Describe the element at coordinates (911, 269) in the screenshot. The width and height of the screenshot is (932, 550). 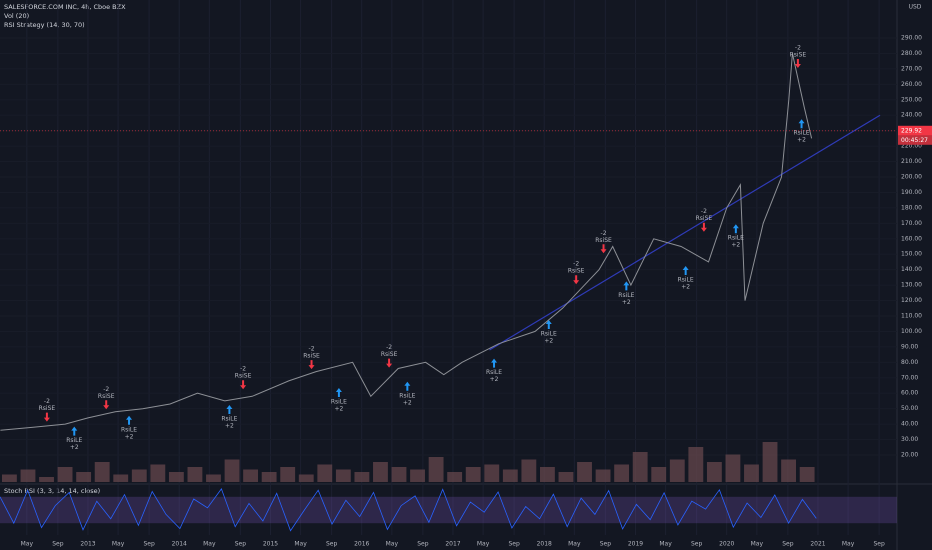
I see `y-tick-label: 140.00` at that location.